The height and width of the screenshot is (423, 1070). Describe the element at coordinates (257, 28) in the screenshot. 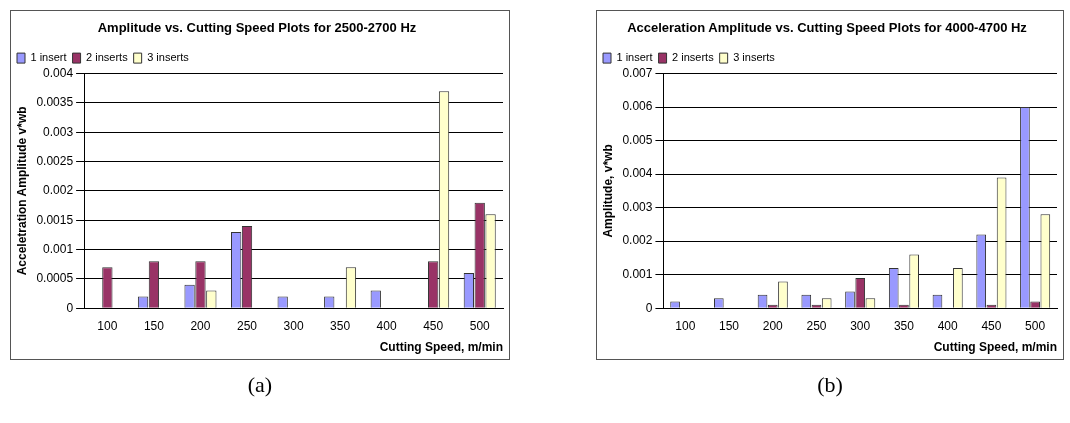

I see `chart-title: Amplitude vs. Cutting Speed Plots for 2500-2700 Hz` at that location.